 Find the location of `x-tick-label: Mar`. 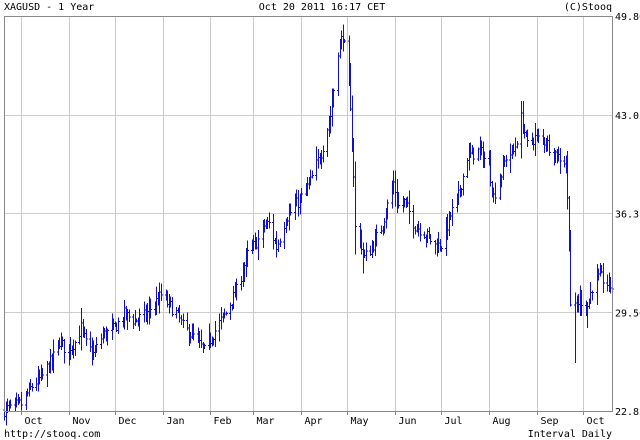

x-tick-label: Mar is located at coordinates (266, 421).